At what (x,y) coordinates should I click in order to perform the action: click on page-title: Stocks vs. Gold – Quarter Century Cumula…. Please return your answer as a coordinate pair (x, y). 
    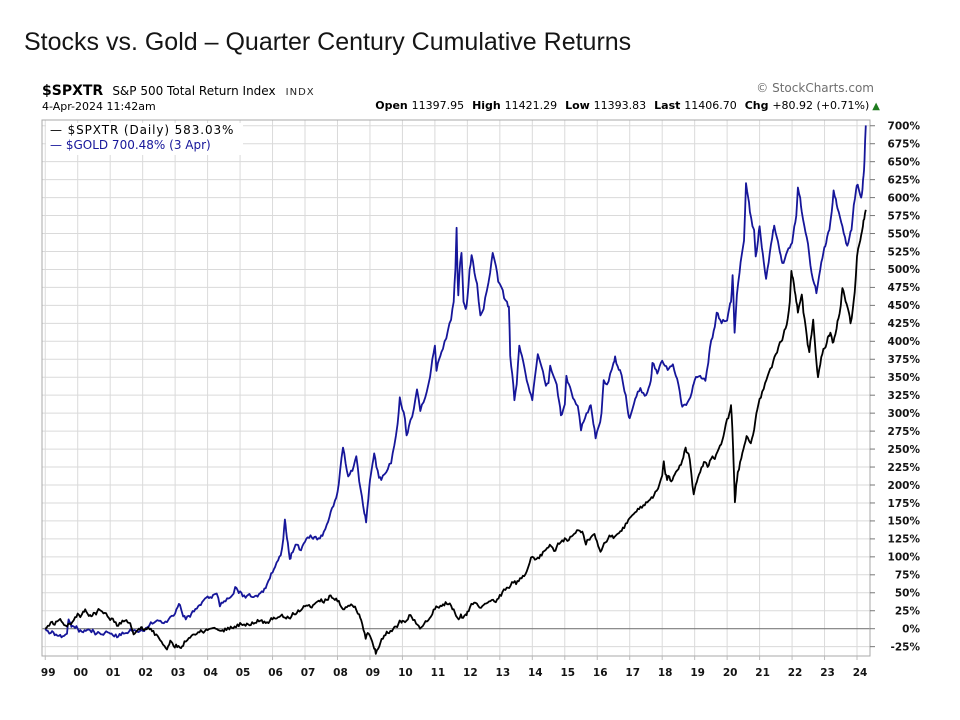
    Looking at the image, I should click on (328, 42).